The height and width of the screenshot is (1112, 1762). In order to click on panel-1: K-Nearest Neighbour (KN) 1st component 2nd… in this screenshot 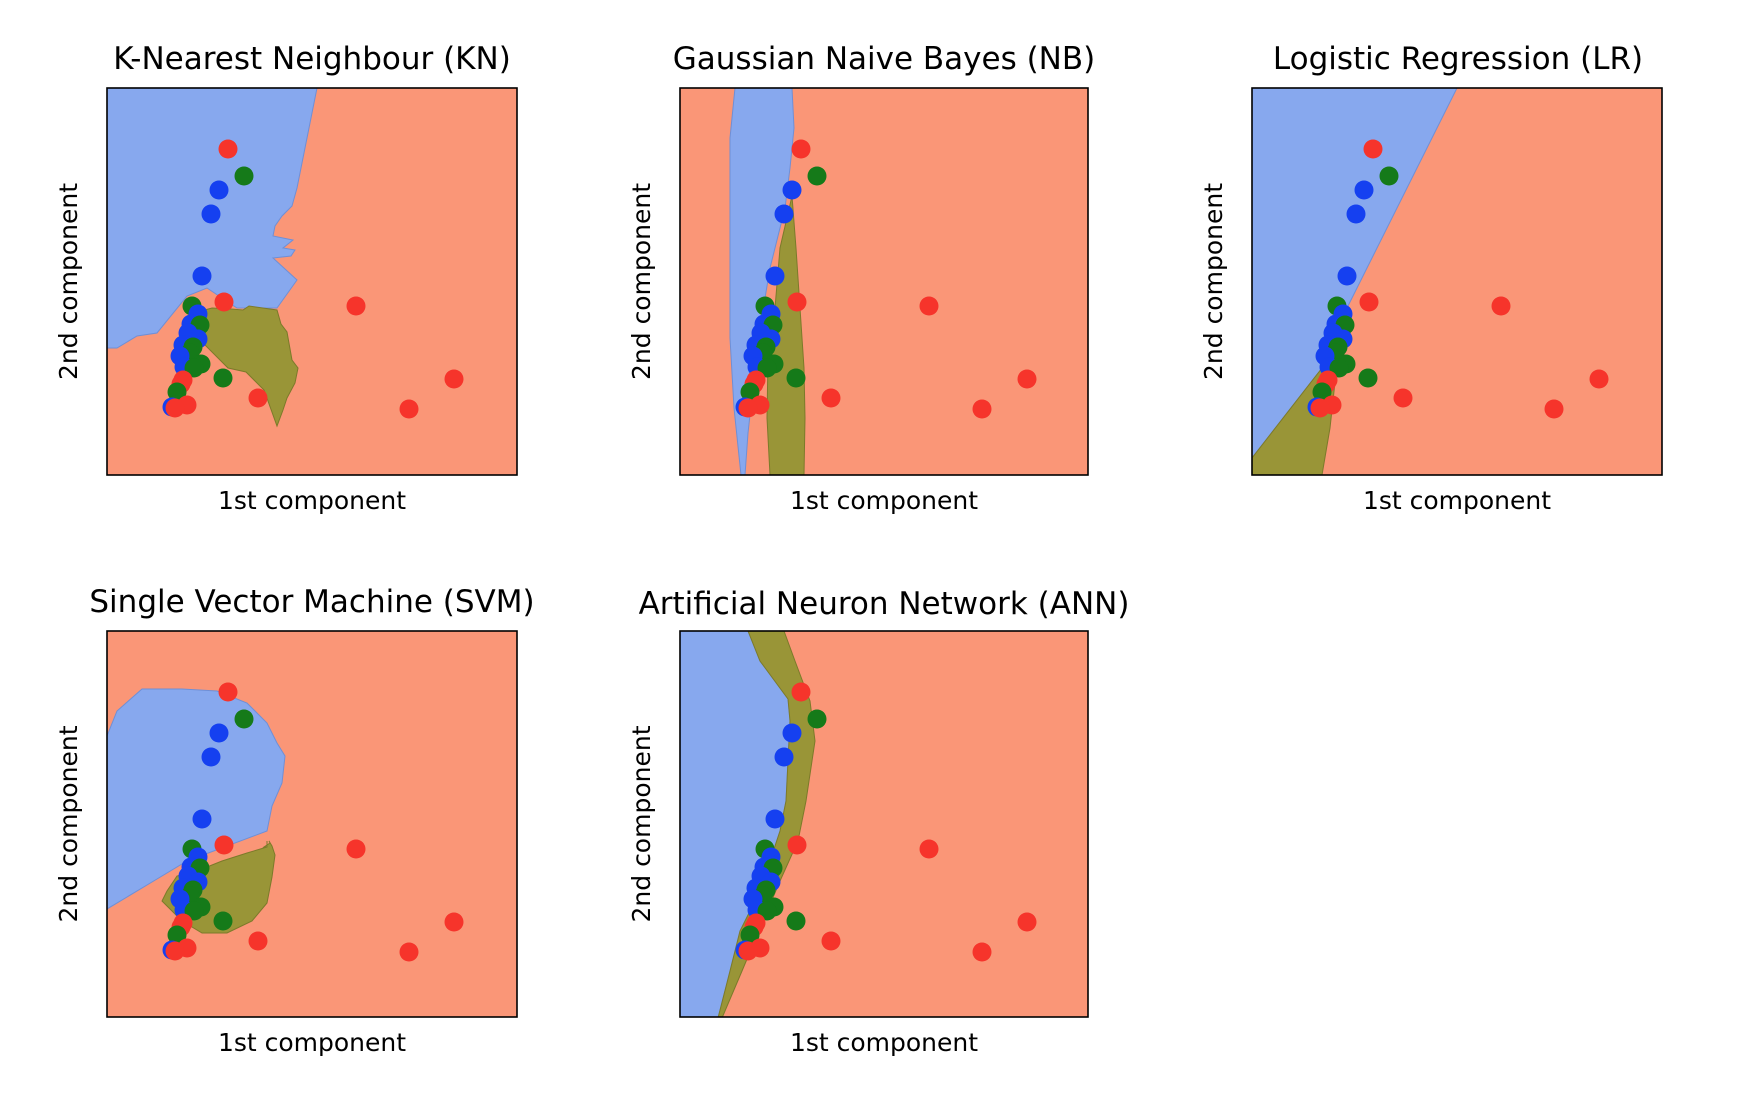, I will do `click(286, 278)`.